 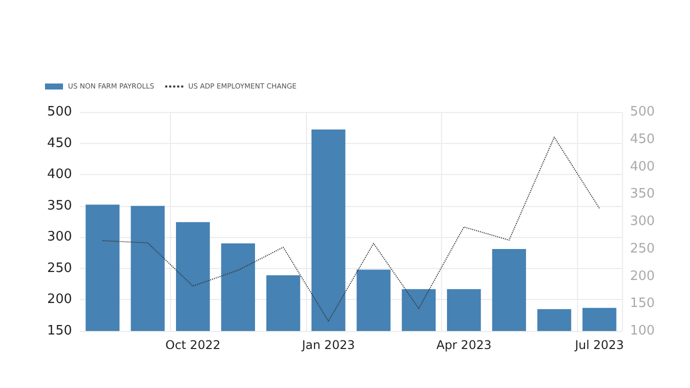 What do you see at coordinates (59, 268) in the screenshot?
I see `y-tick-label: 250` at bounding box center [59, 268].